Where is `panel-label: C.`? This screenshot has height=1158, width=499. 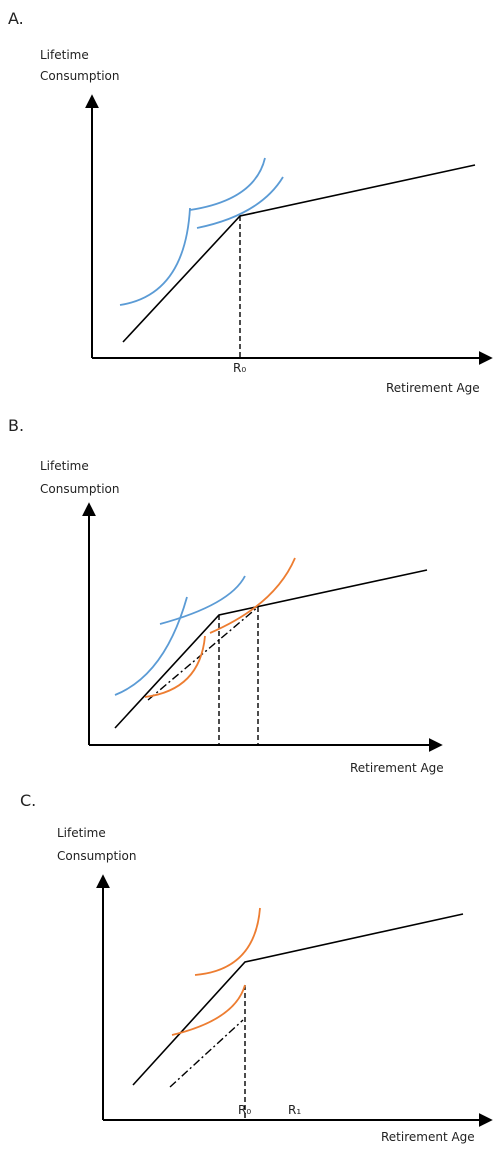 panel-label: C. is located at coordinates (28, 800).